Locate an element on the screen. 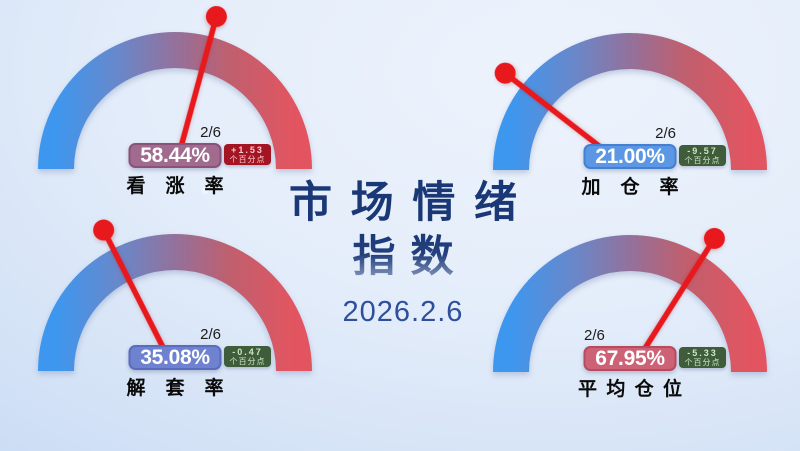  change-badge: -5.33 个百分点 is located at coordinates (702, 358).